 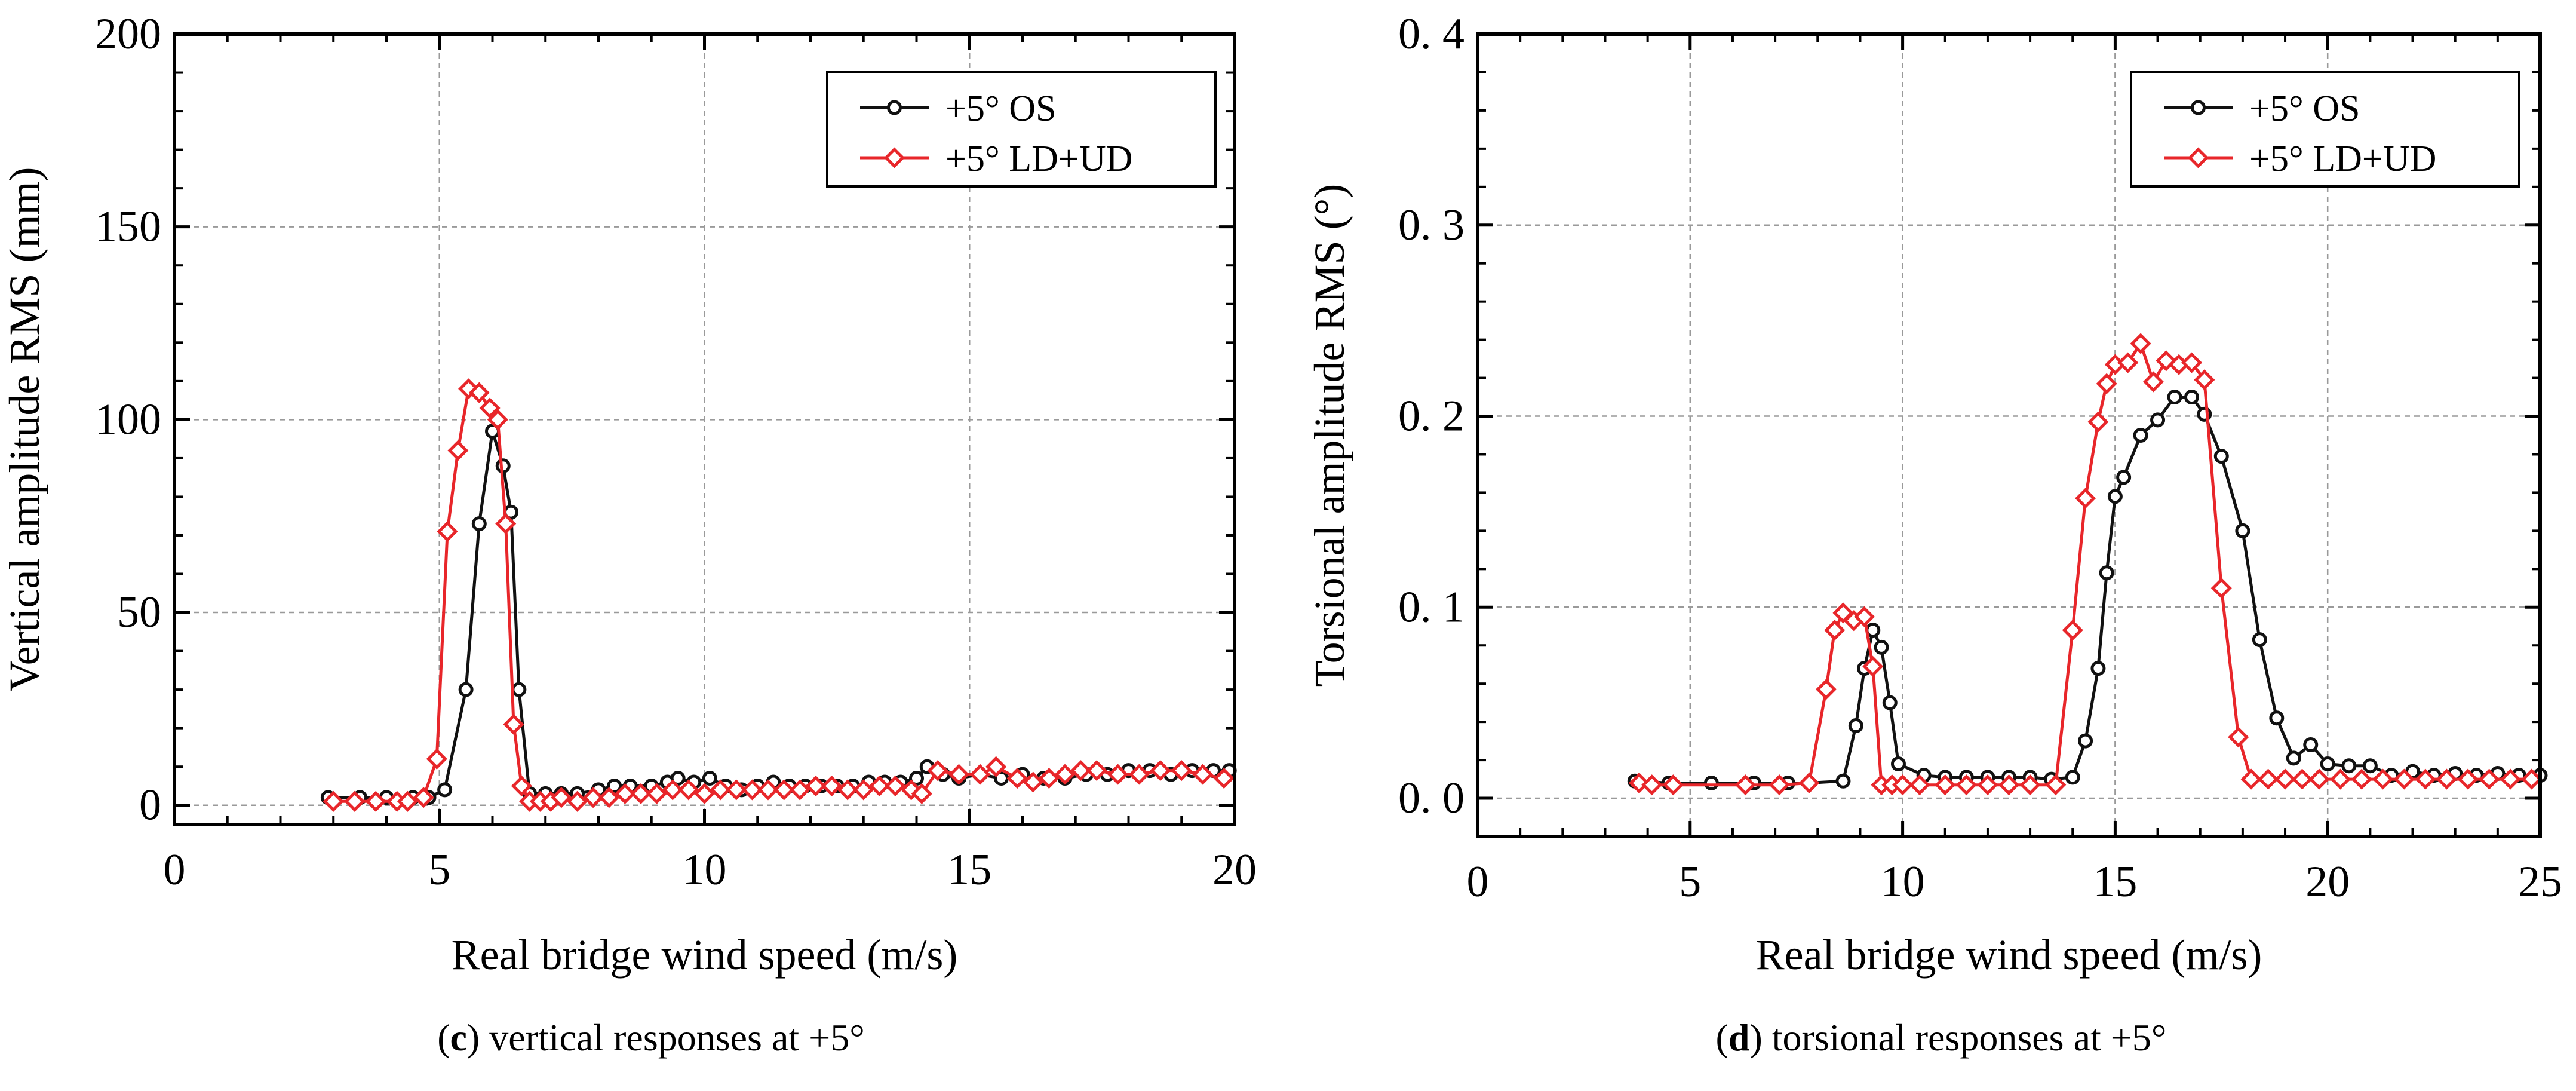 I want to click on caption-c-text: vertical responses at +5°, so click(x=677, y=1037).